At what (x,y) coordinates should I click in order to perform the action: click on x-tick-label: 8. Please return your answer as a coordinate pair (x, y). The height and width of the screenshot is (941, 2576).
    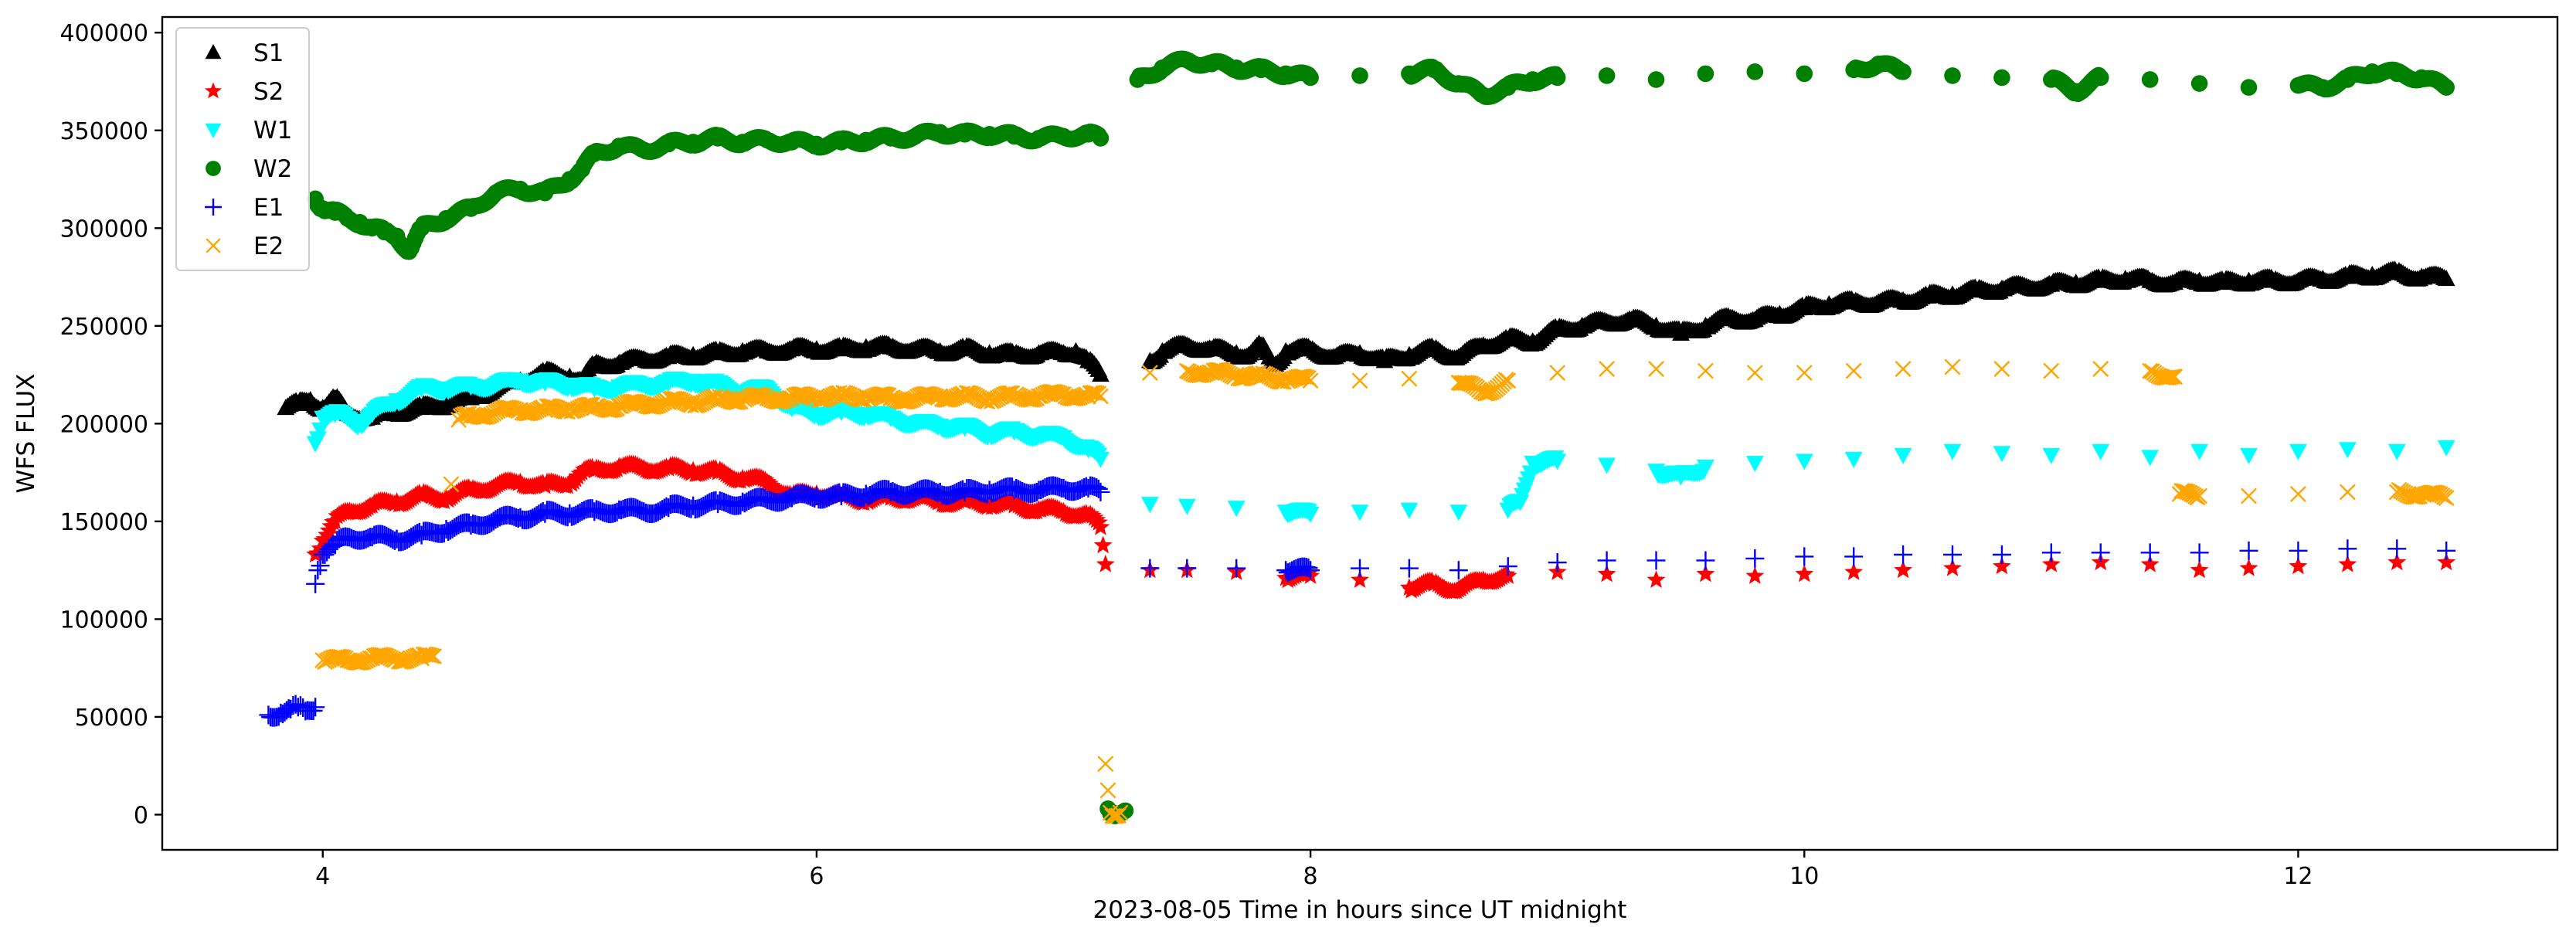
    Looking at the image, I should click on (1310, 876).